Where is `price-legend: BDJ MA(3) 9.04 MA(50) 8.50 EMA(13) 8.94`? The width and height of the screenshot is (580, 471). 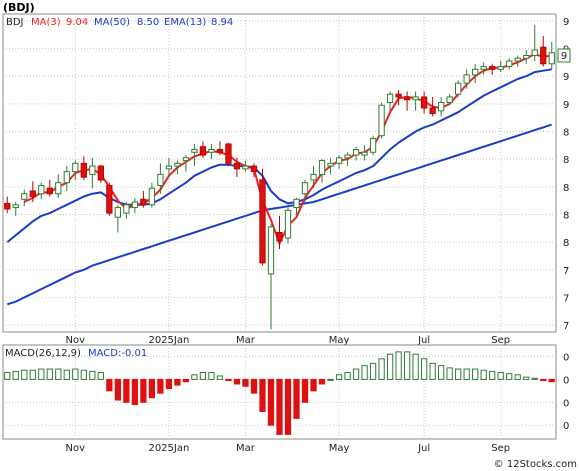
price-legend: BDJ MA(3) 9.04 MA(50) 8.50 EMA(13) 8.94 is located at coordinates (119, 22).